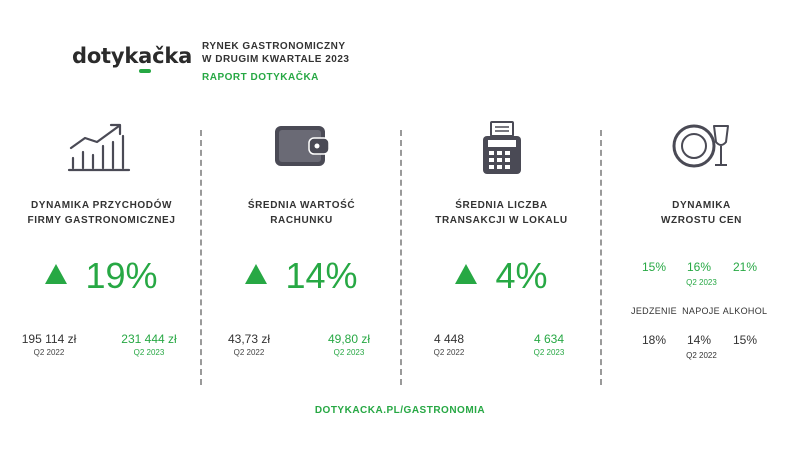 The height and width of the screenshot is (450, 800). What do you see at coordinates (701, 220) in the screenshot?
I see `stat-title-line2: WZROSTU CEN` at bounding box center [701, 220].